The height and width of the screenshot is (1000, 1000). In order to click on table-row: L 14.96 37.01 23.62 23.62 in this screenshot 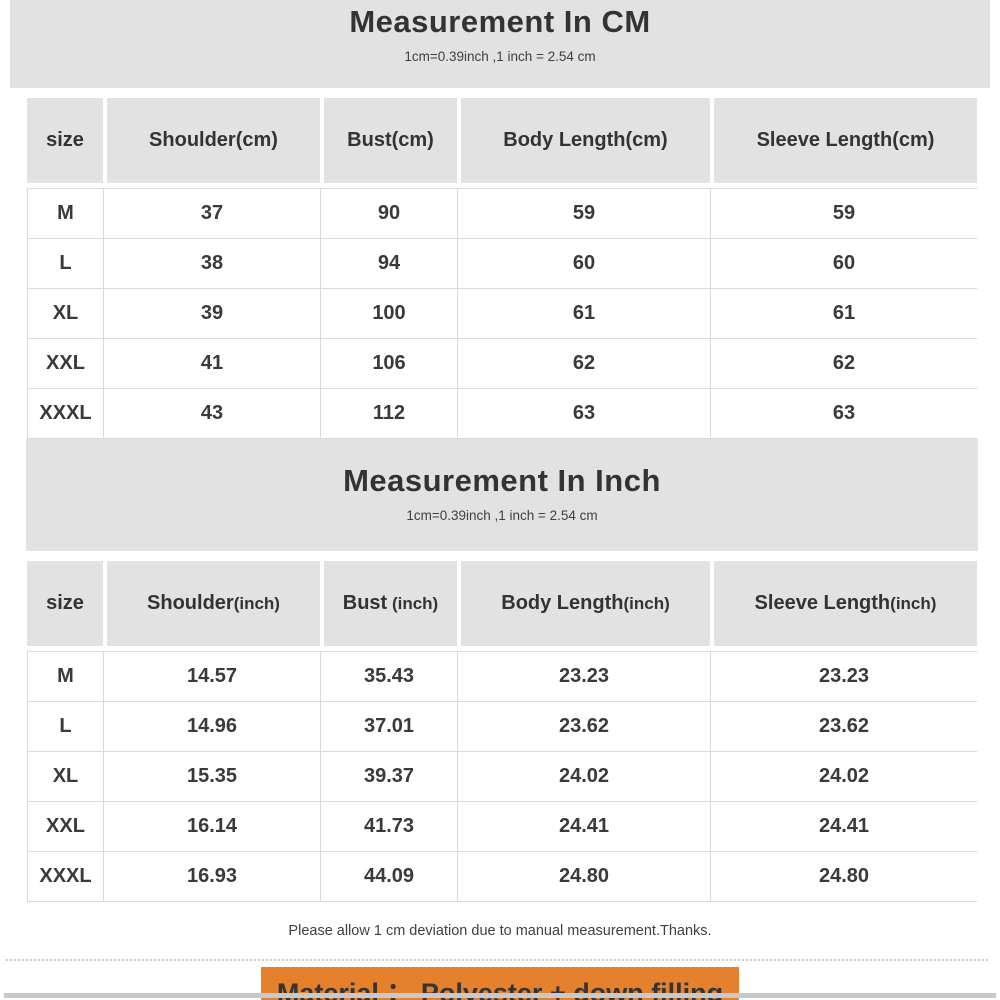, I will do `click(502, 727)`.